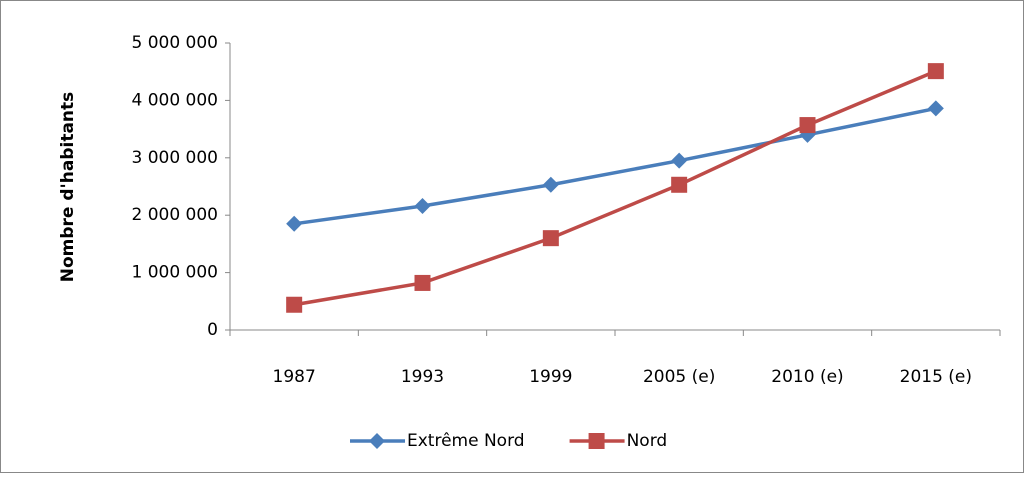 Image resolution: width=1025 pixels, height=478 pixels. What do you see at coordinates (174, 43) in the screenshot?
I see `y-tick-label: 5 000 000` at bounding box center [174, 43].